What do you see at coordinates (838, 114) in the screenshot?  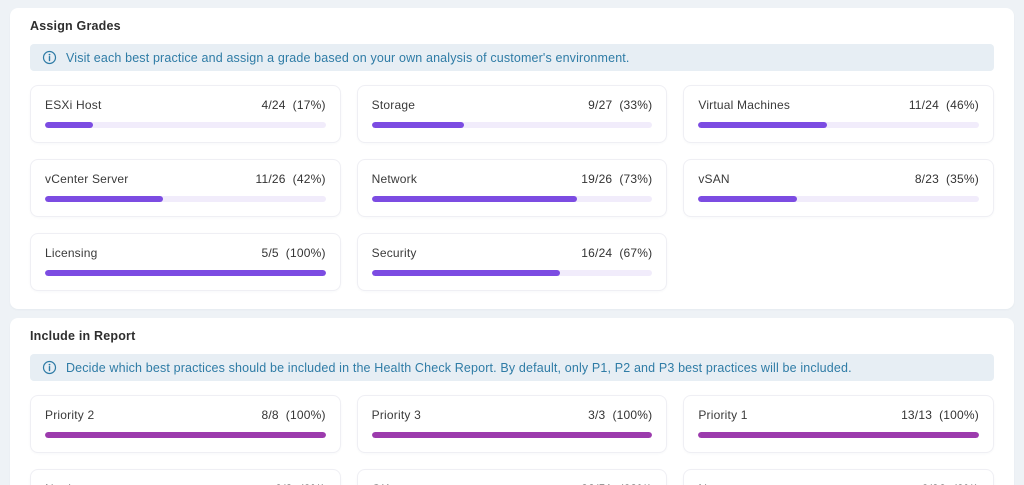 I see `category-card: Virtual Machines 11/24 (46%)` at bounding box center [838, 114].